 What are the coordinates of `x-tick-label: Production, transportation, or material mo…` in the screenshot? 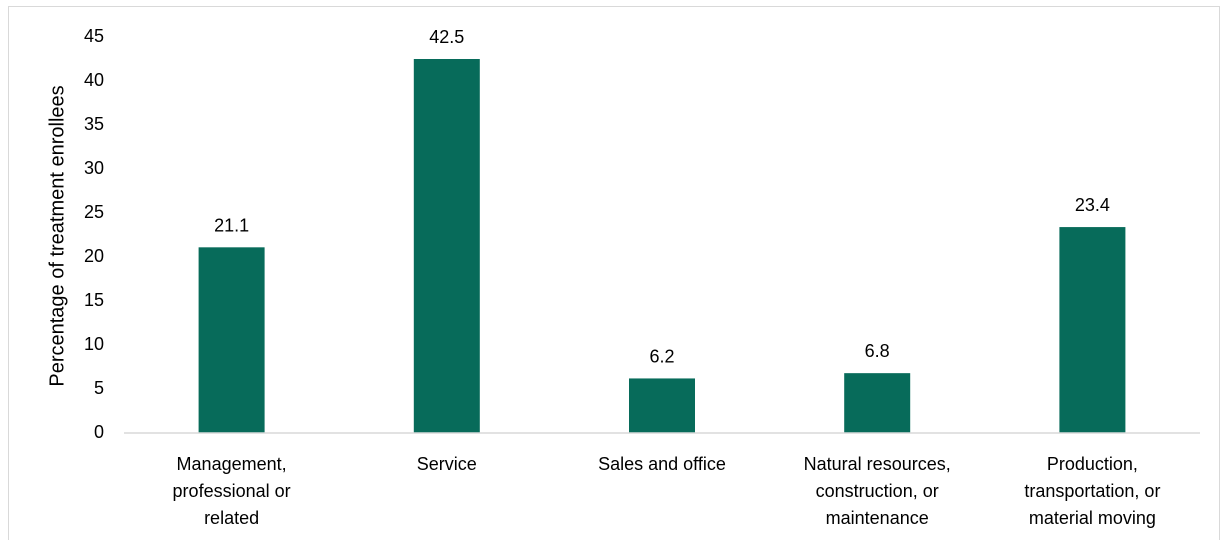 It's located at (1092, 491).